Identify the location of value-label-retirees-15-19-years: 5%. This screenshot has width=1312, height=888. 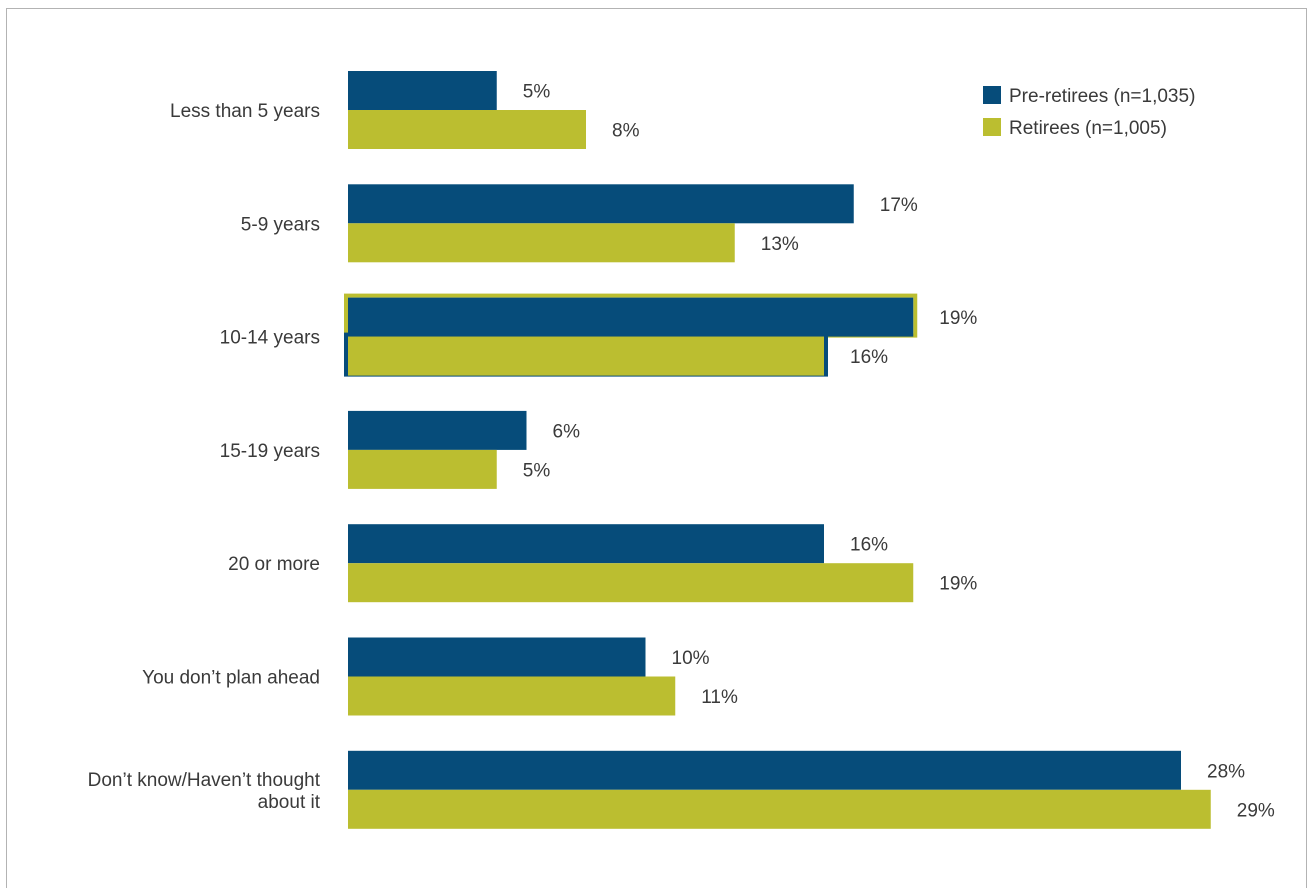
(537, 470).